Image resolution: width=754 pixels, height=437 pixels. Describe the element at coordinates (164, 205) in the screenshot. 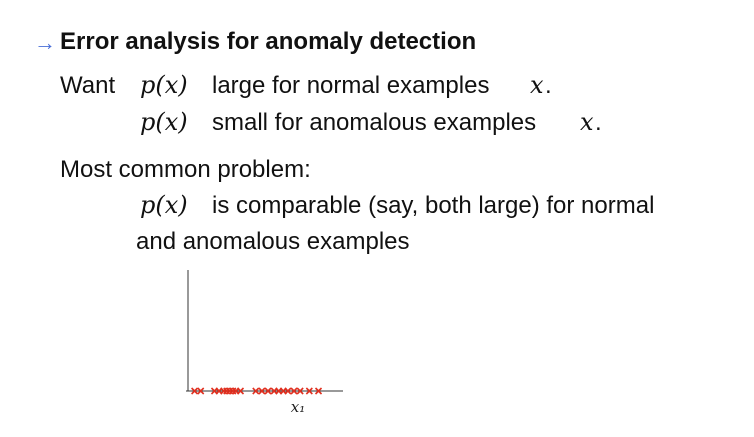

I see `px-expression-3: p(x)` at that location.